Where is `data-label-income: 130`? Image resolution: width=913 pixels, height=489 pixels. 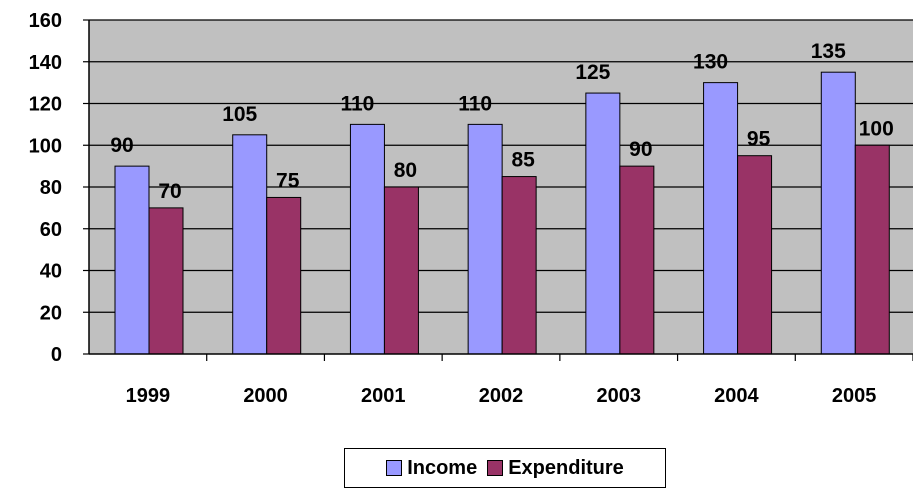 data-label-income: 130 is located at coordinates (710, 62).